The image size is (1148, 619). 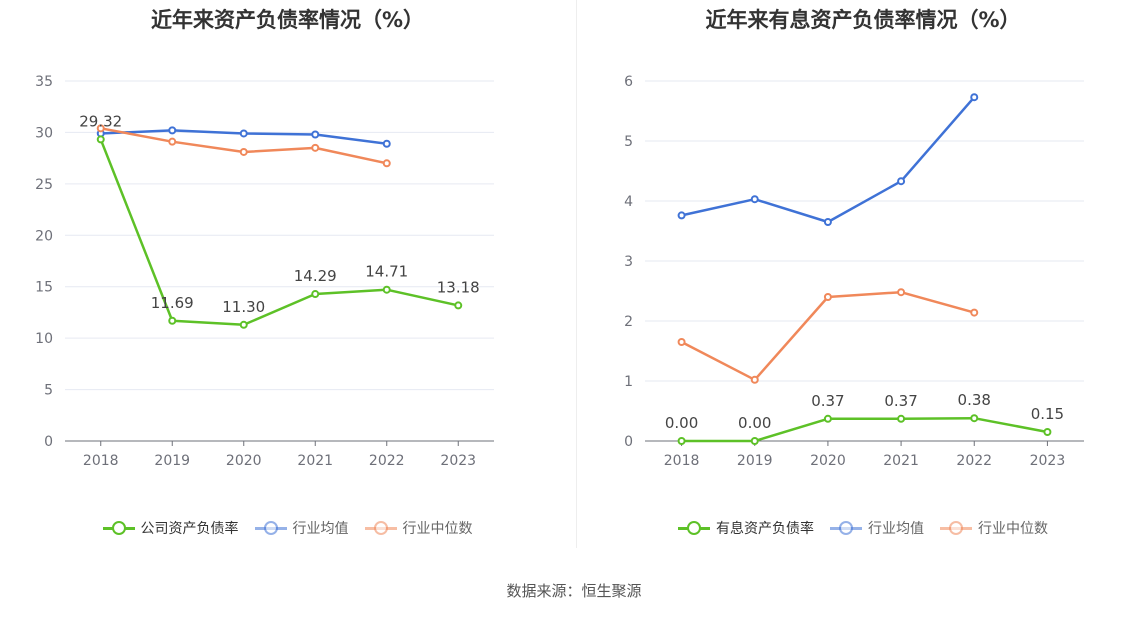 What do you see at coordinates (287, 20) in the screenshot?
I see `chart-title: 近年来资产负债率情况（%）` at bounding box center [287, 20].